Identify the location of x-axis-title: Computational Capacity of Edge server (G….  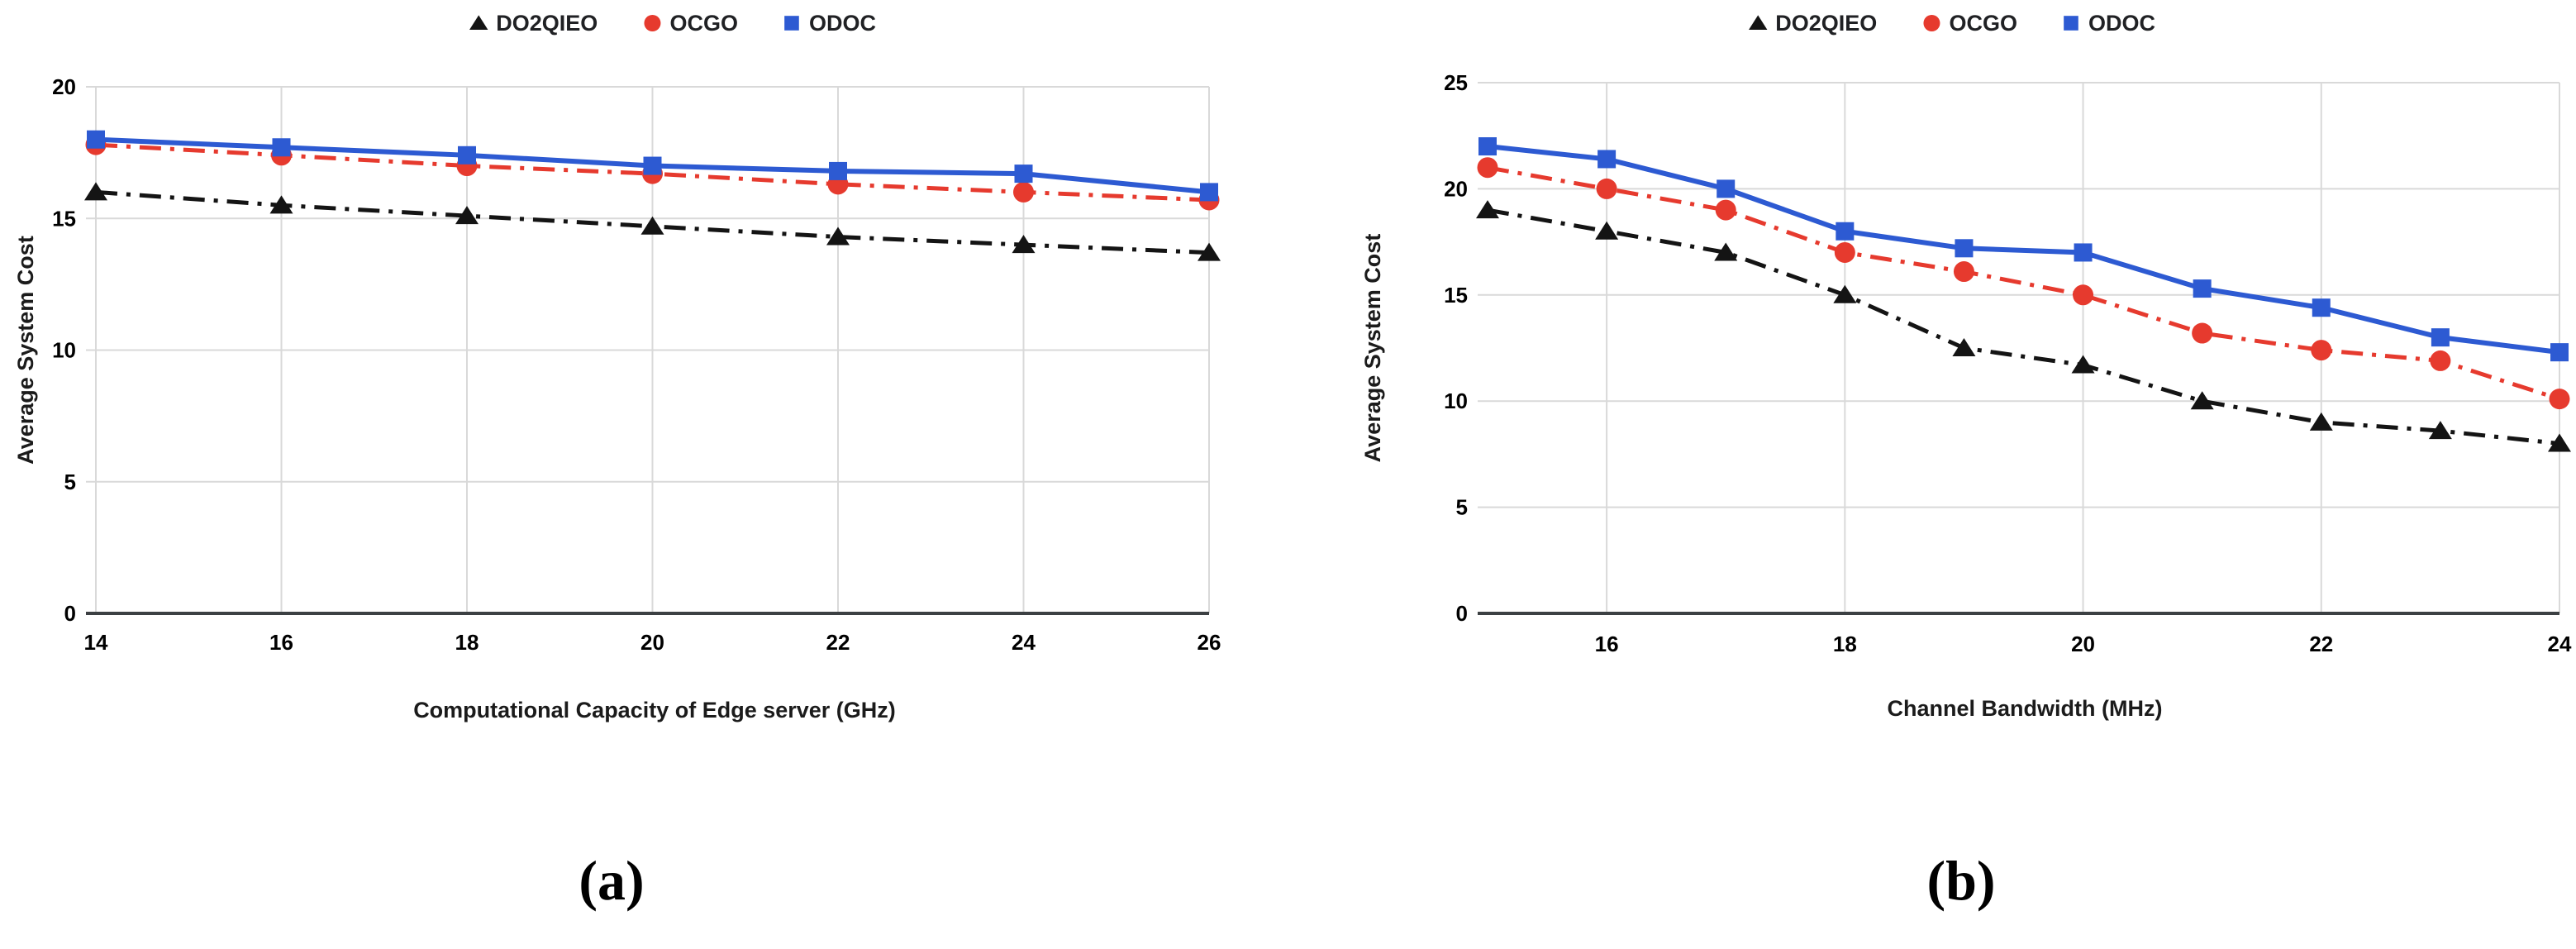
(655, 710).